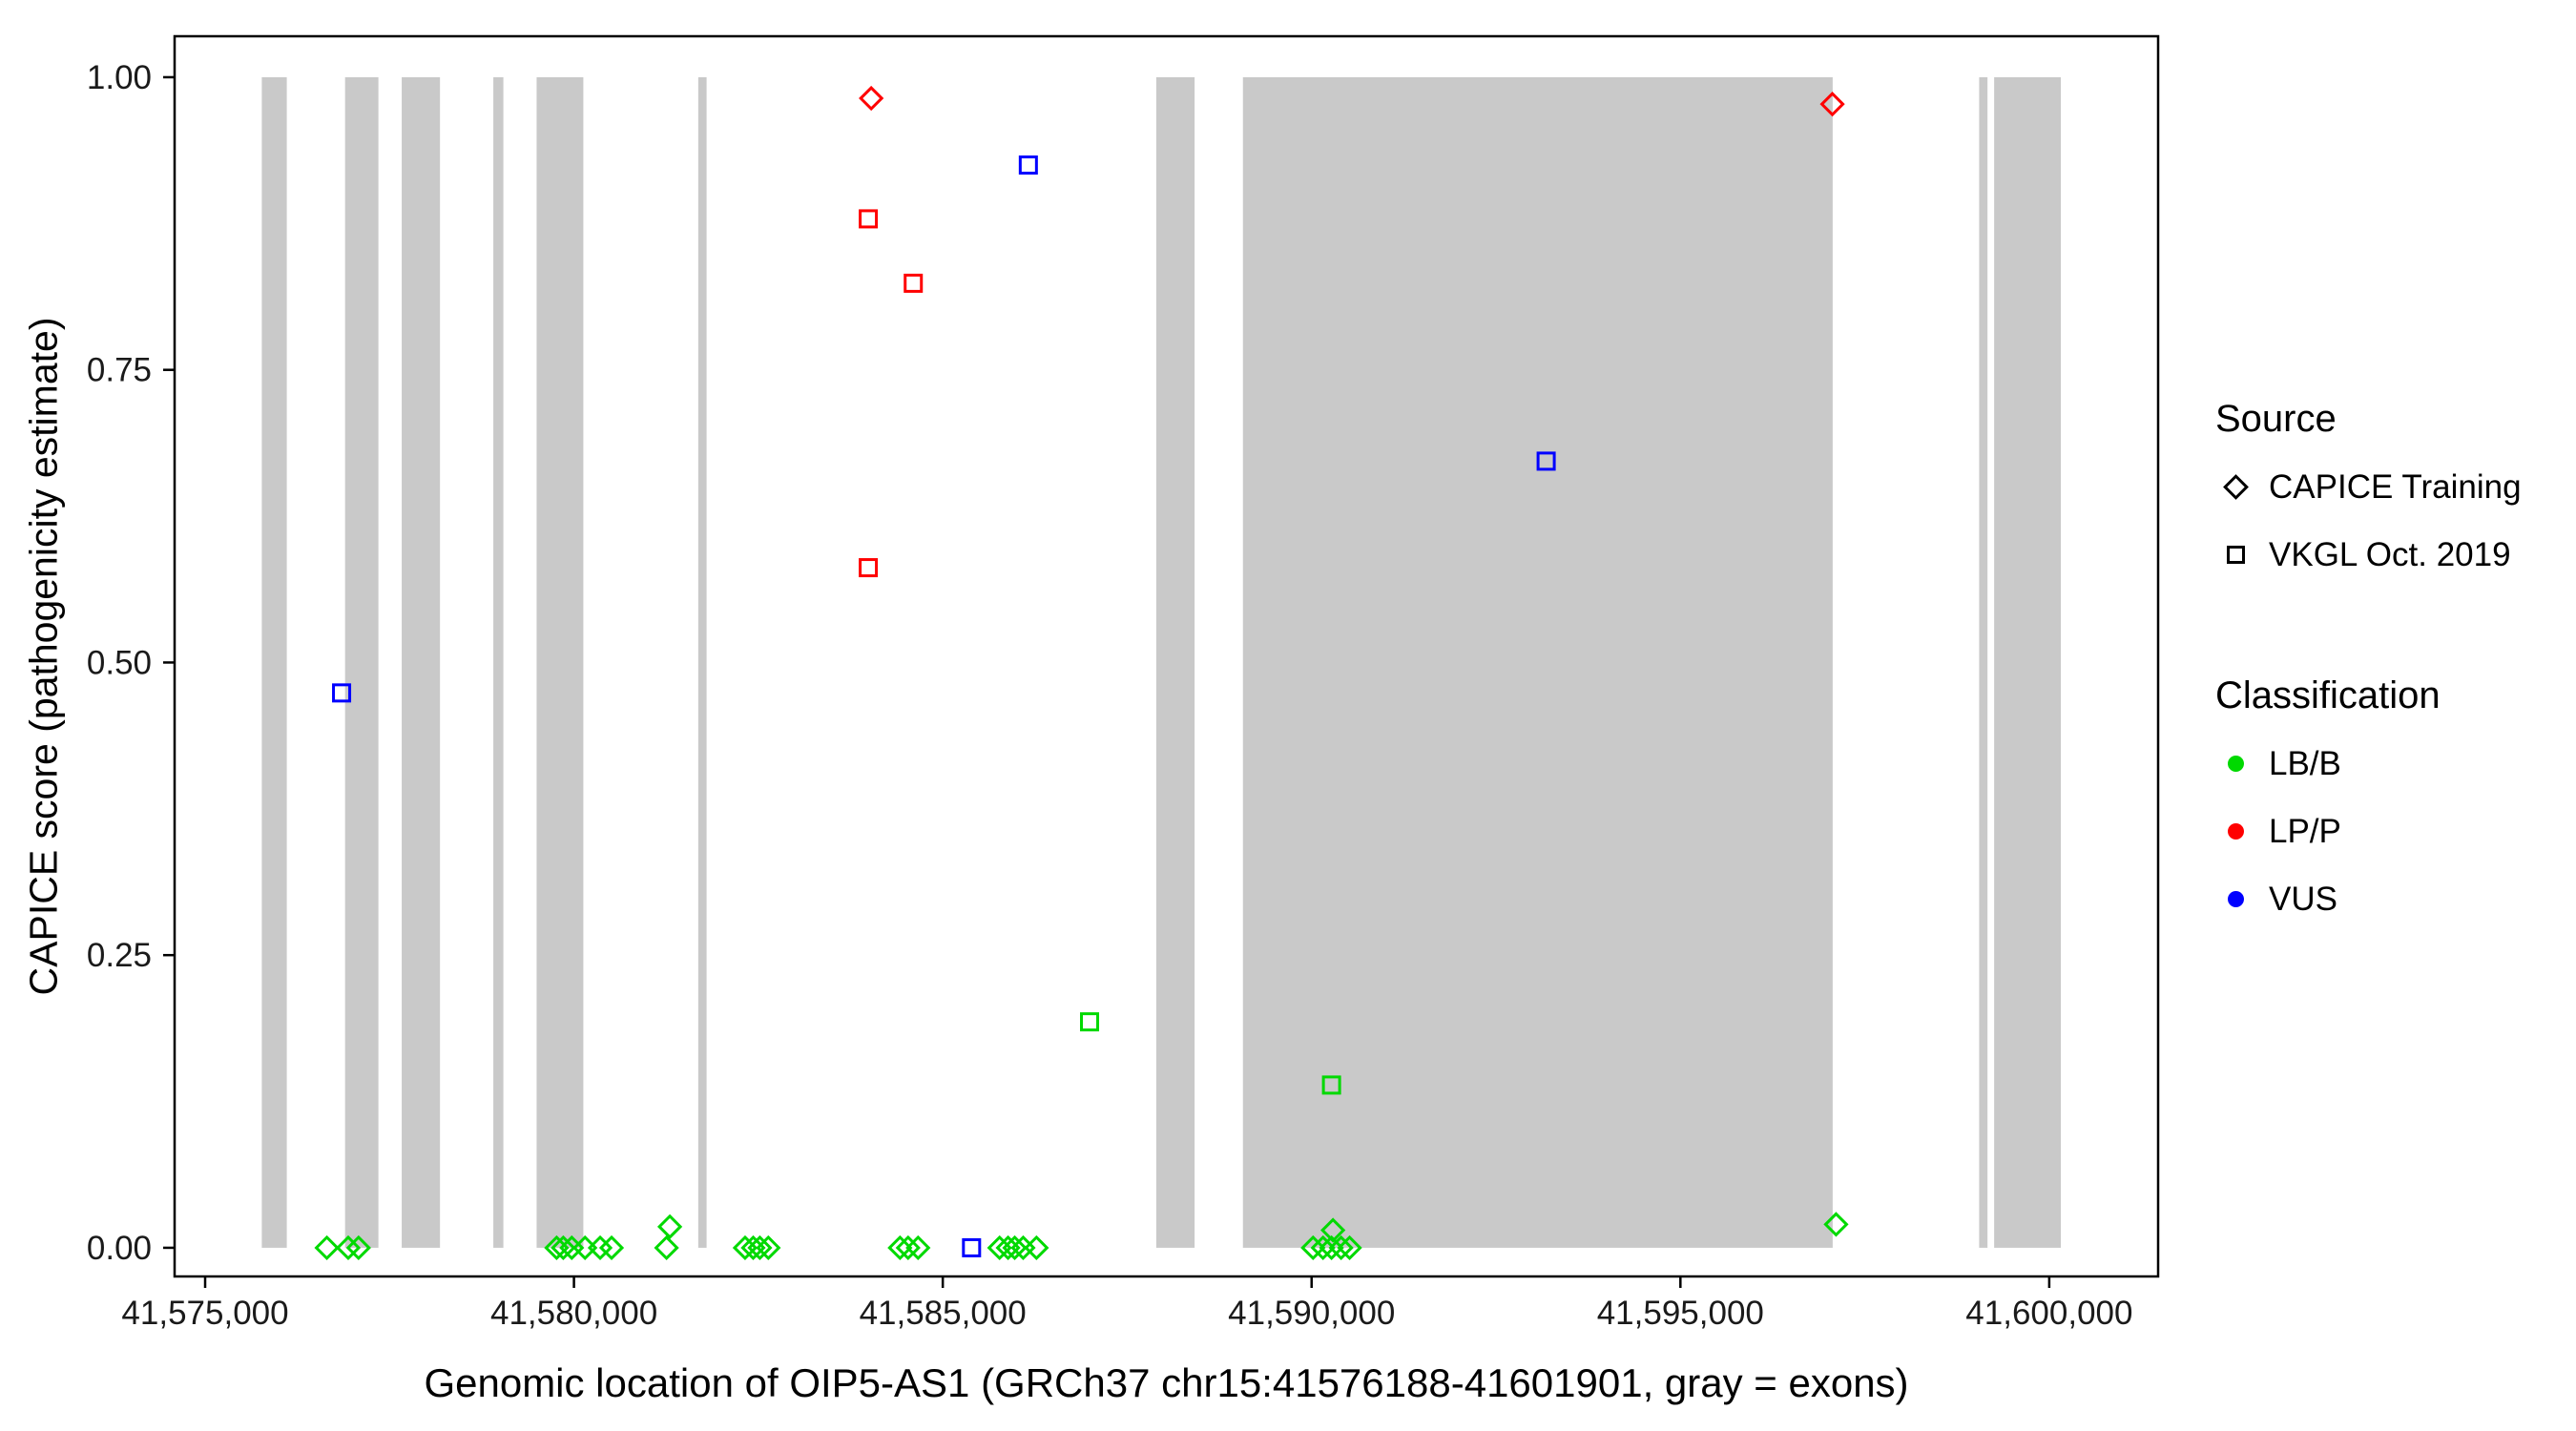  What do you see at coordinates (2276, 419) in the screenshot?
I see `legend-source-title: Source` at bounding box center [2276, 419].